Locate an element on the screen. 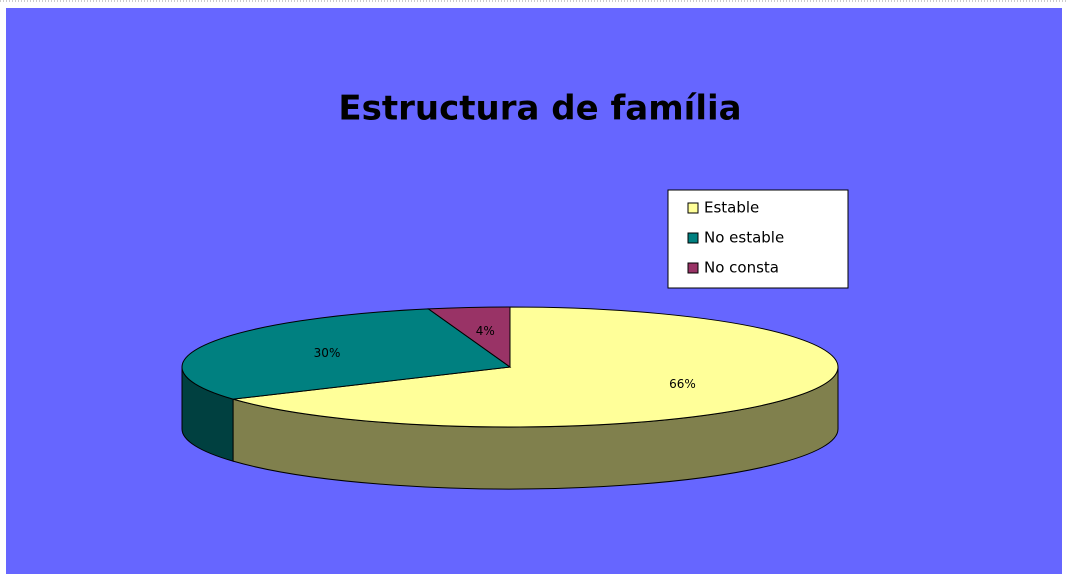 The height and width of the screenshot is (582, 1068). legend-label: No consta is located at coordinates (741, 268).